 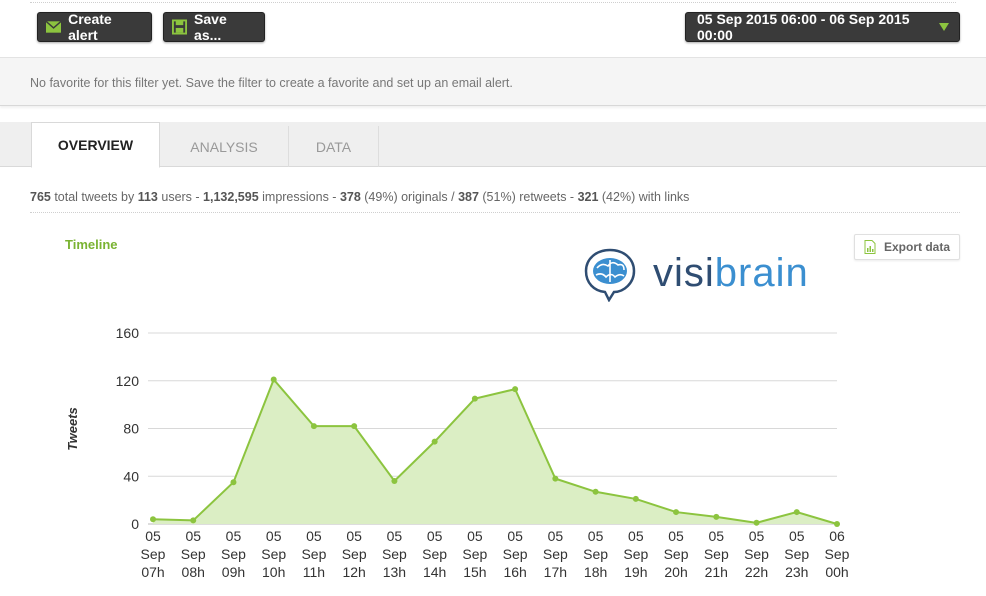 I want to click on x-tick-label: 16h, so click(x=514, y=572).